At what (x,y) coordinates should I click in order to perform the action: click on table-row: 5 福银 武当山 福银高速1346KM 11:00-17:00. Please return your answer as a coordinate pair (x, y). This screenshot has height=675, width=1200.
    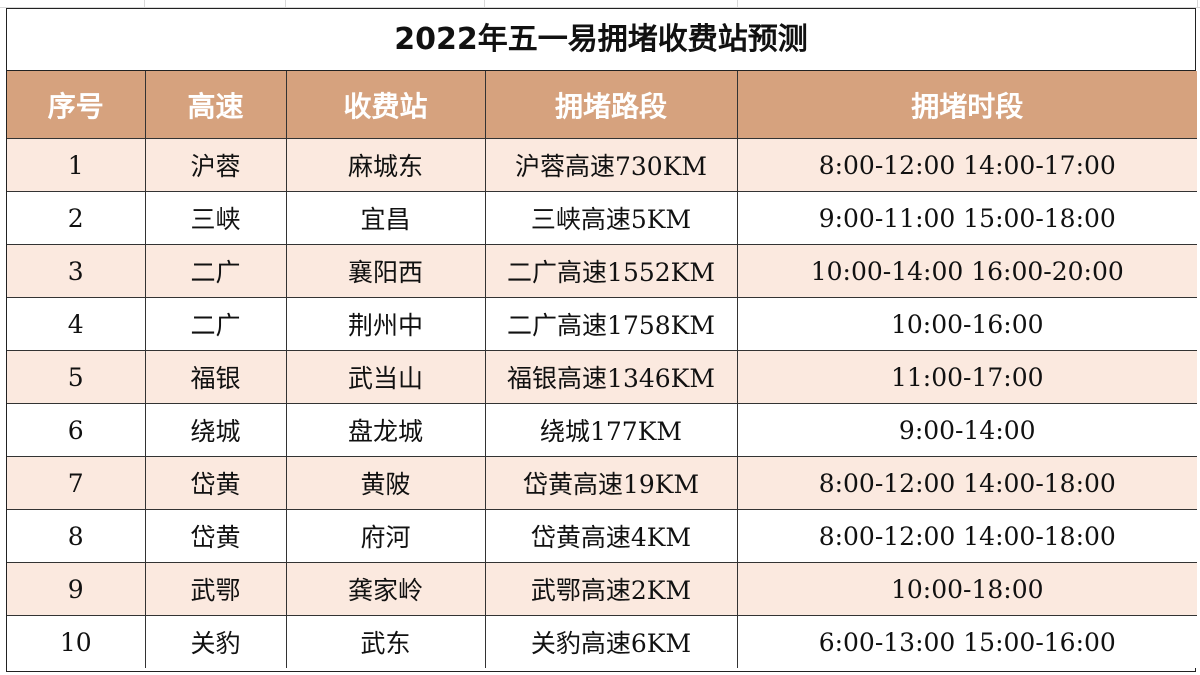
    Looking at the image, I should click on (602, 377).